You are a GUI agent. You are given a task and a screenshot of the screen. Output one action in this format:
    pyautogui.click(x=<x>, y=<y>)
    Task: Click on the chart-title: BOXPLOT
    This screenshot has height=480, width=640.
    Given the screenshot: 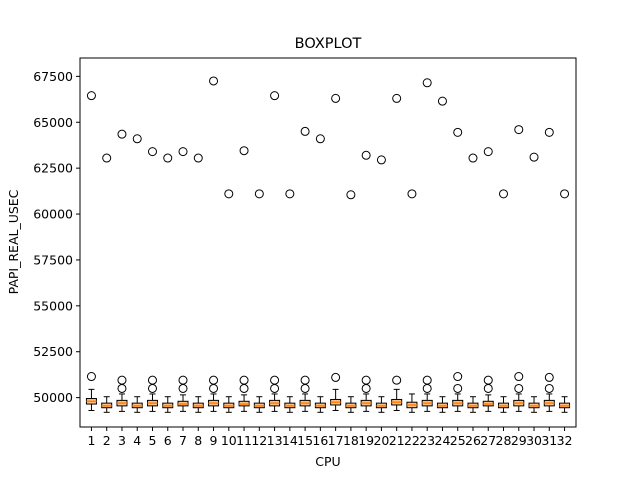 What is the action you would take?
    pyautogui.click(x=328, y=44)
    